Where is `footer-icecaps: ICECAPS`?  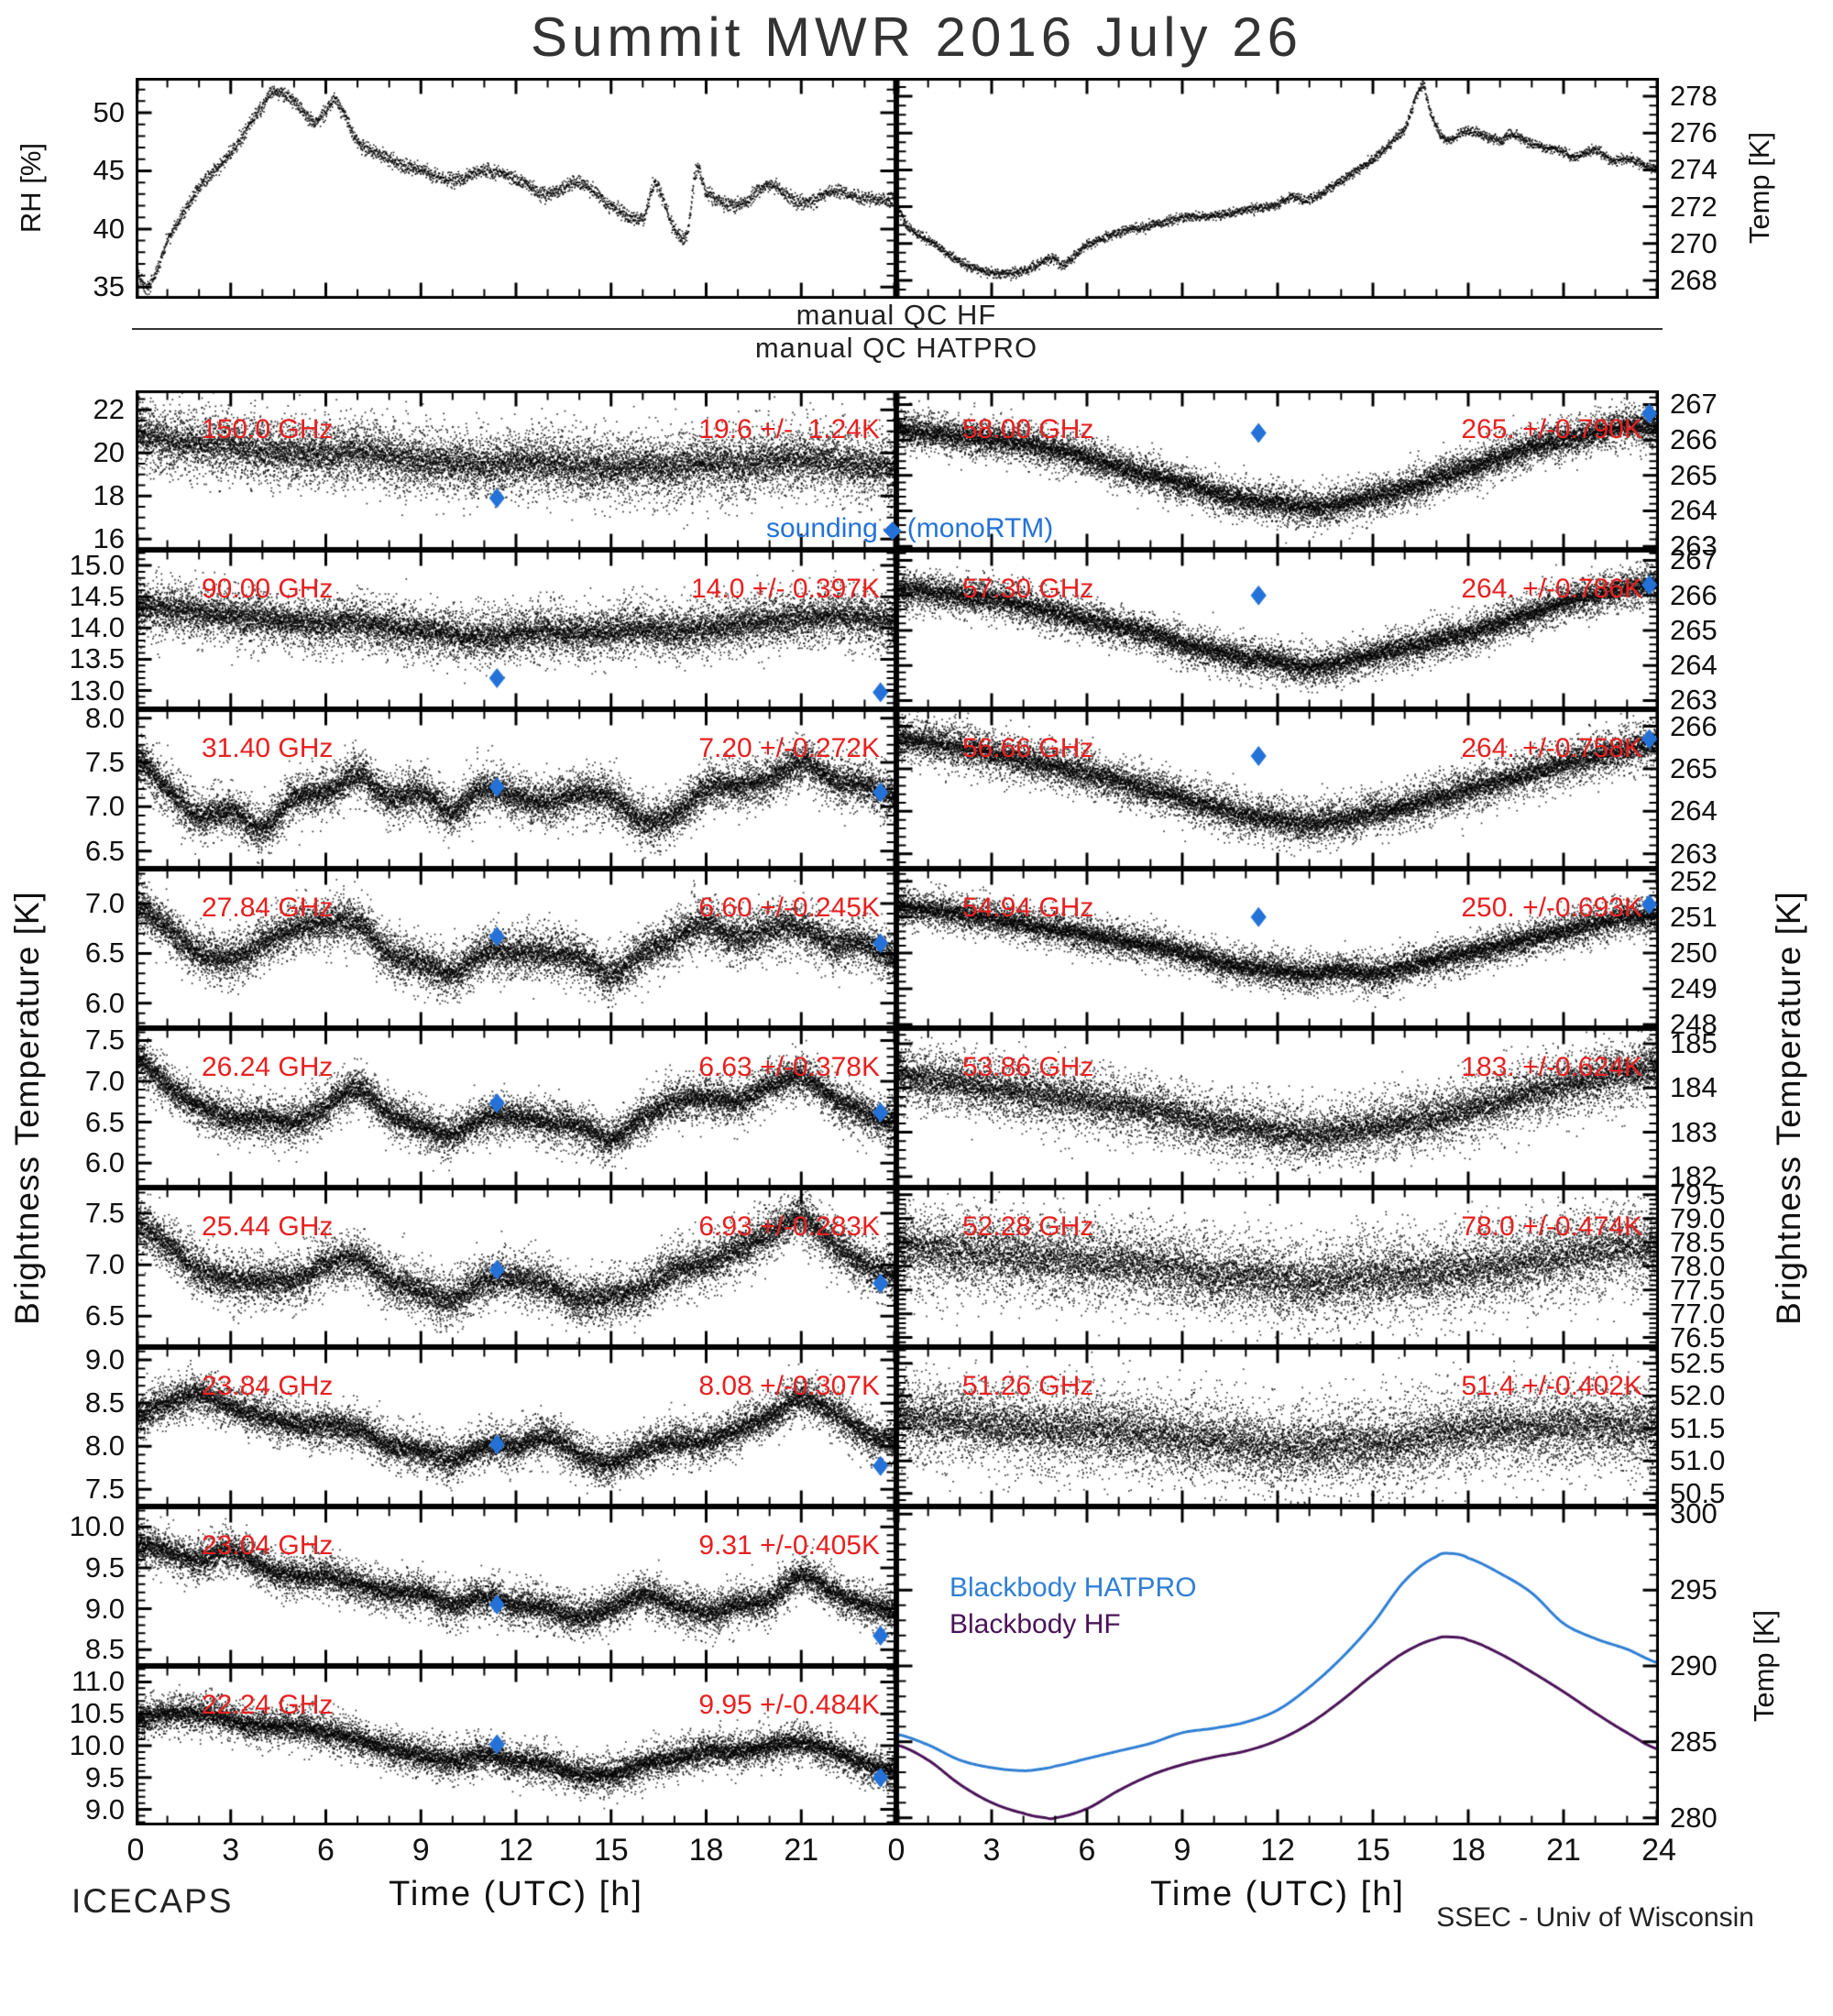
footer-icecaps: ICECAPS is located at coordinates (152, 1901).